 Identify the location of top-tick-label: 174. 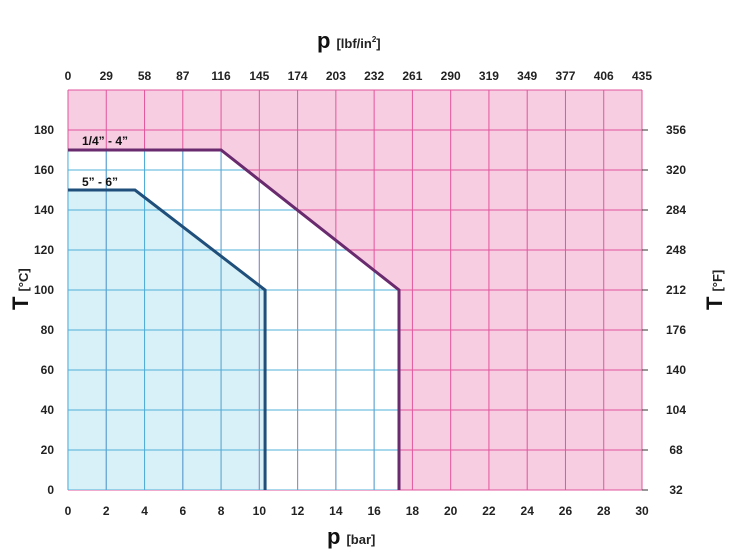
(298, 76).